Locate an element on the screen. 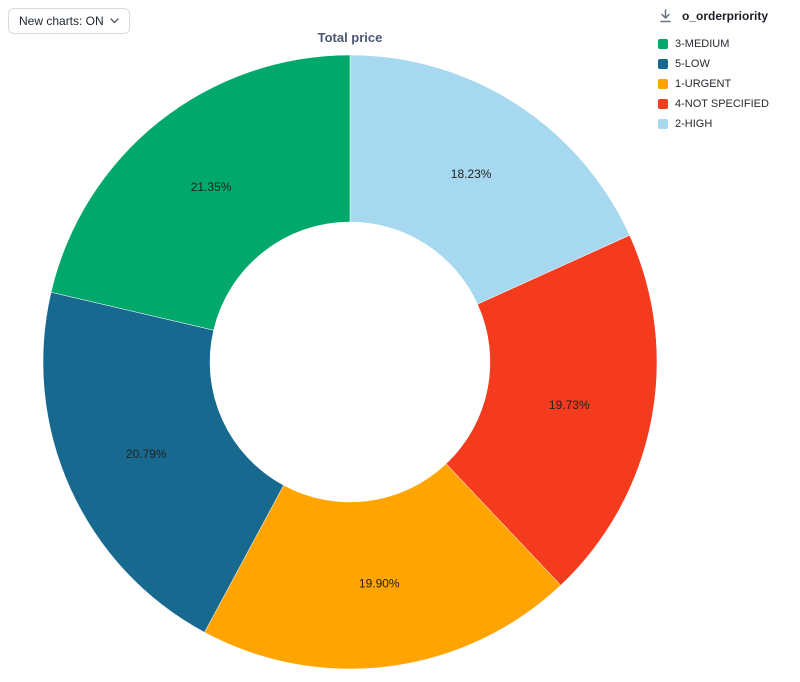  legend-label: 3-MEDIUM is located at coordinates (702, 44).